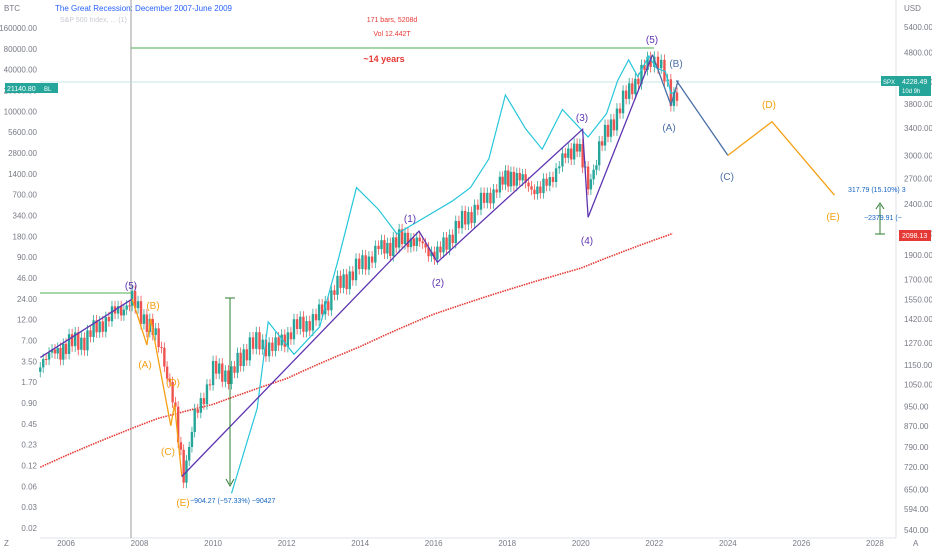 The width and height of the screenshot is (932, 550). I want to click on wave-label-b: (B), so click(152, 306).